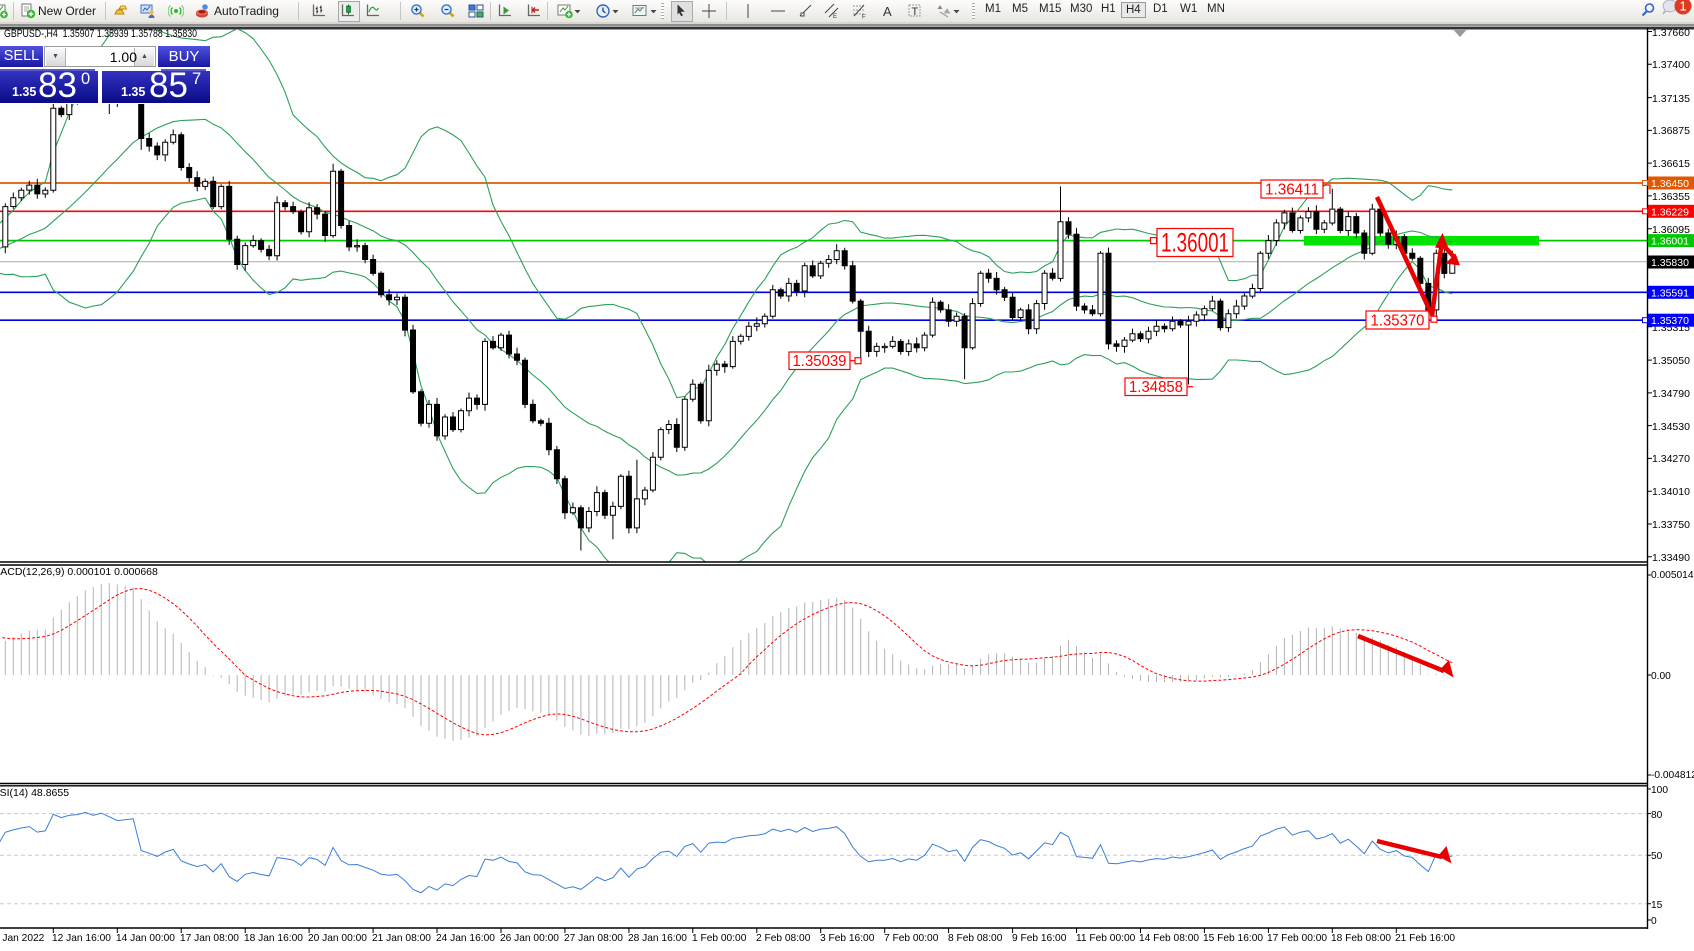  What do you see at coordinates (79, 572) in the screenshot?
I see `svg-text:MACD(12,26,9) 0.000101 0.00066: MACD(12,26,9) 0.000101 0.000668` at bounding box center [79, 572].